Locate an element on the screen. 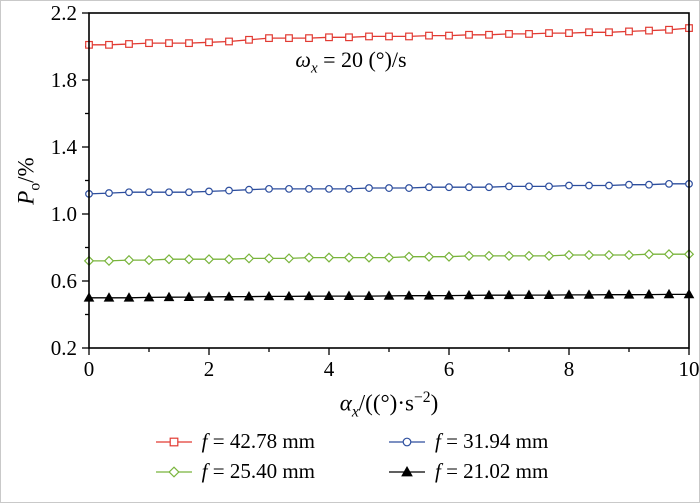 The image size is (700, 503). legend-item: f = 42.78 mm is located at coordinates (234, 441).